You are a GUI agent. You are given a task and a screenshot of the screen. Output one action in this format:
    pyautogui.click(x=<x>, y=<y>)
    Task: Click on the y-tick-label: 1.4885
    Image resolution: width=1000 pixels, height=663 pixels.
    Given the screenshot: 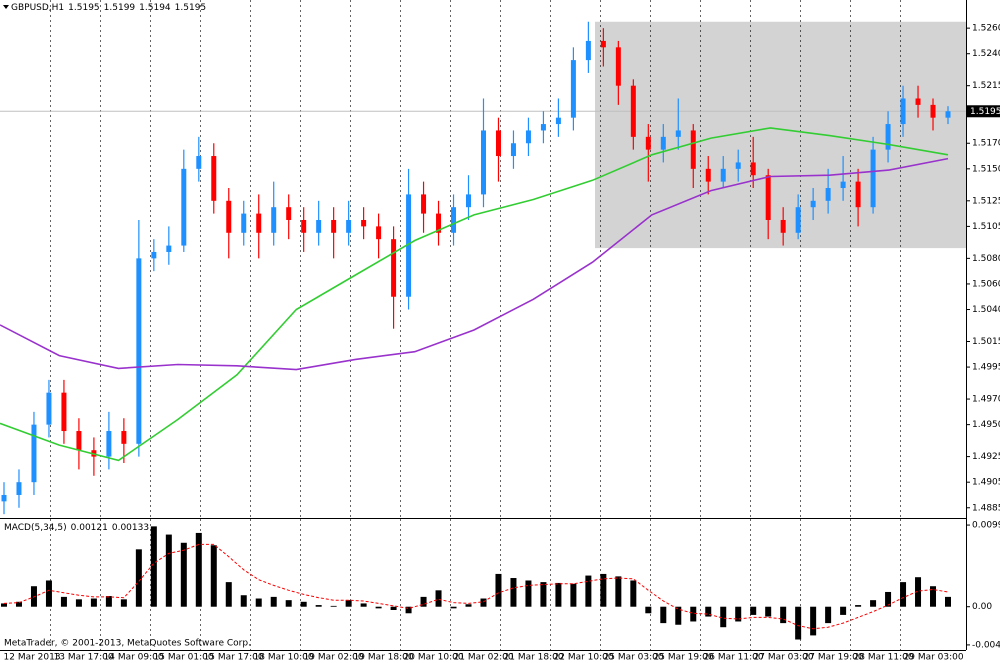 What is the action you would take?
    pyautogui.click(x=986, y=508)
    